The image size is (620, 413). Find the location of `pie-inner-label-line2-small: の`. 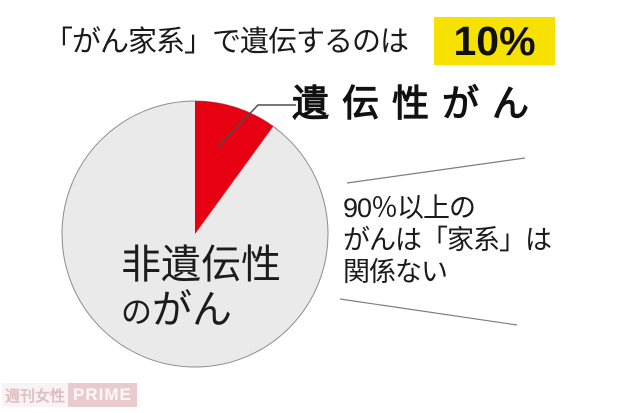

pie-inner-label-line2-small: の is located at coordinates (136, 312).